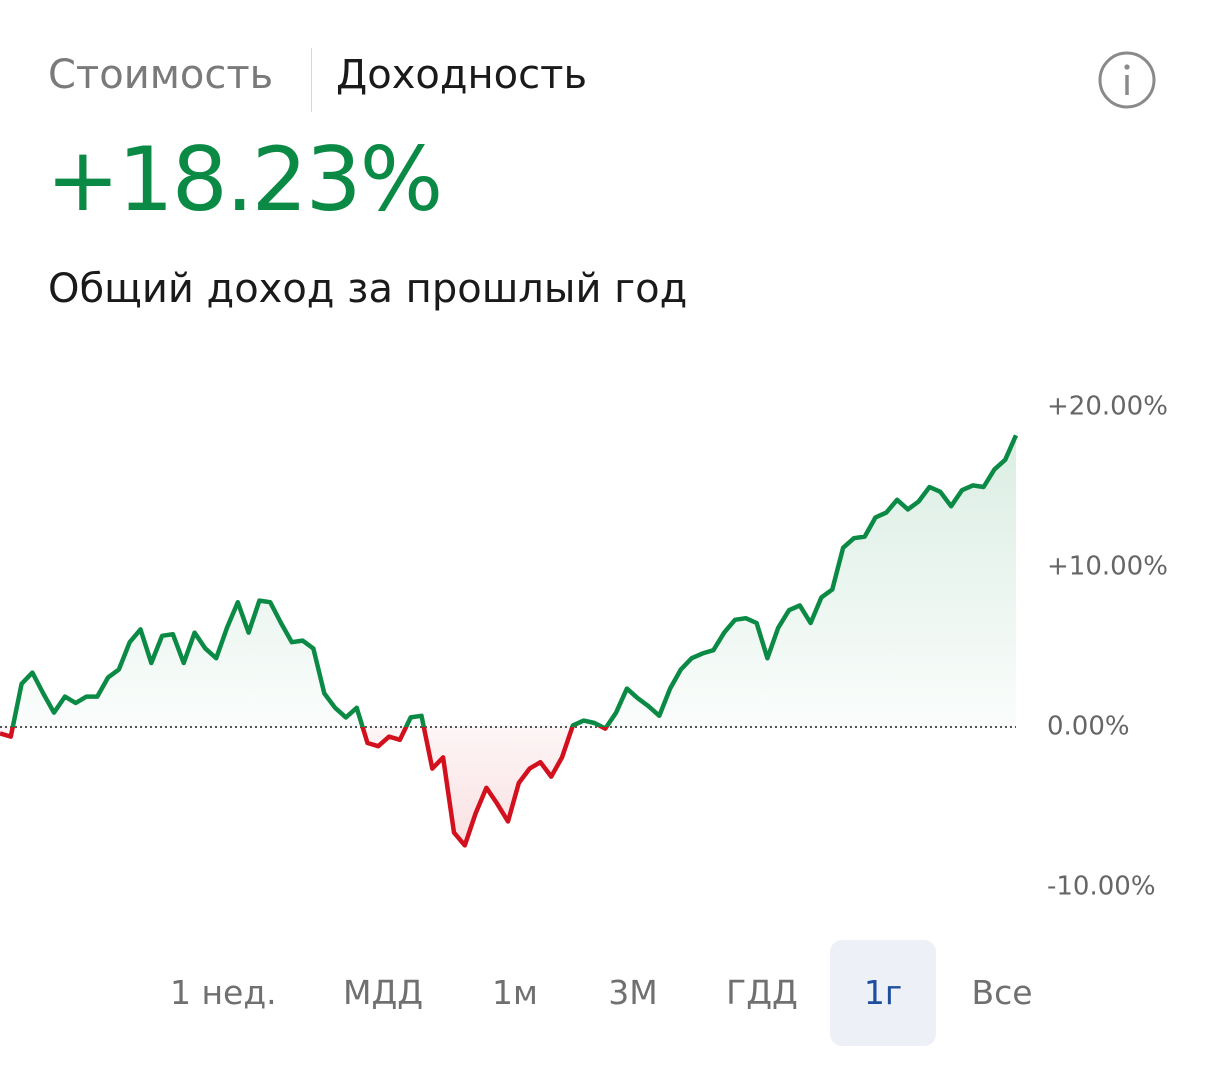 The image size is (1206, 1085). Describe the element at coordinates (1107, 407) in the screenshot. I see `y-tick-label: +20.00%` at that location.